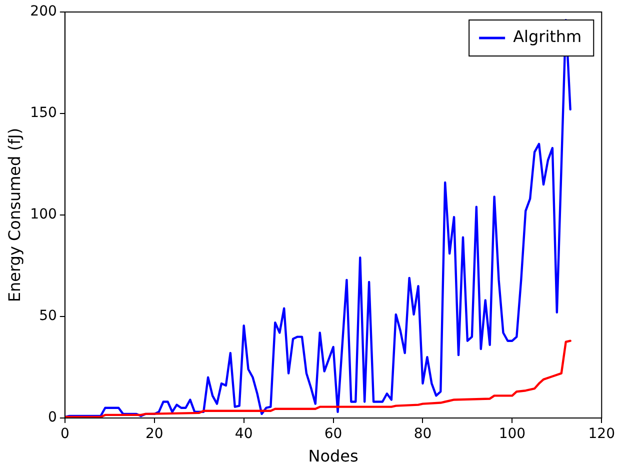 The width and height of the screenshot is (618, 471). What do you see at coordinates (512, 434) in the screenshot?
I see `x-tick-label: 100` at bounding box center [512, 434].